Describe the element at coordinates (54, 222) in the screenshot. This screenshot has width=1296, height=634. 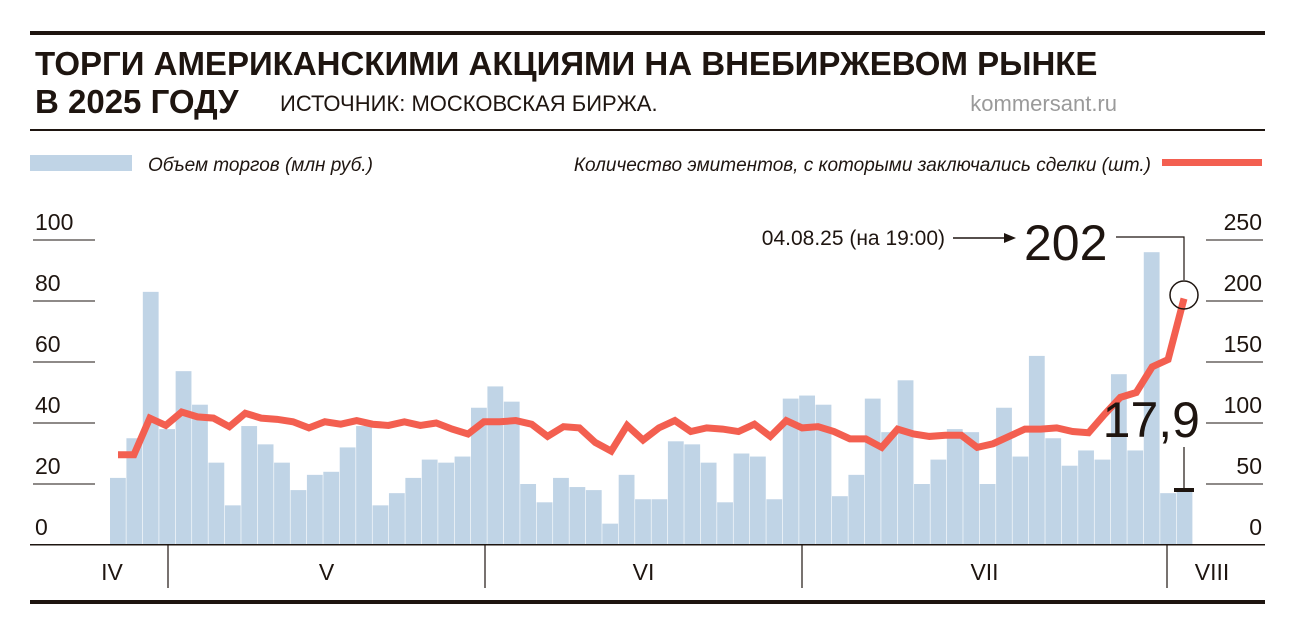
I see `left-tick-label: 100` at that location.